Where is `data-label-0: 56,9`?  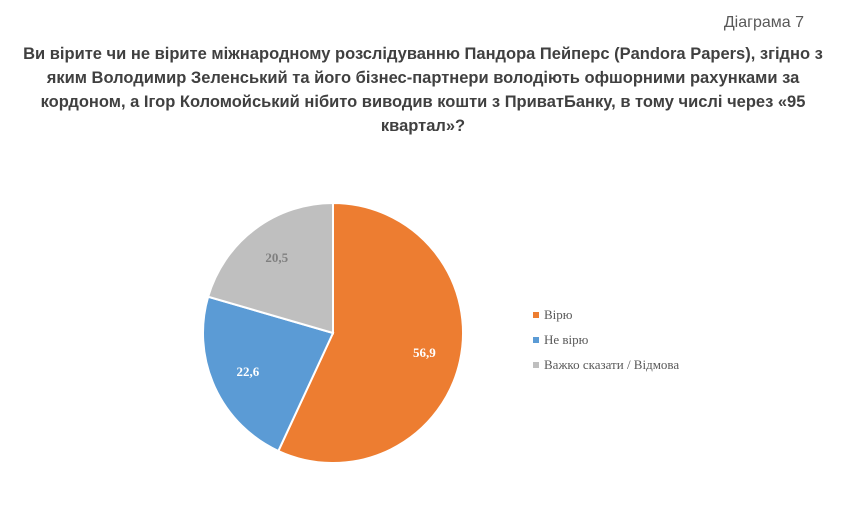 data-label-0: 56,9 is located at coordinates (424, 352).